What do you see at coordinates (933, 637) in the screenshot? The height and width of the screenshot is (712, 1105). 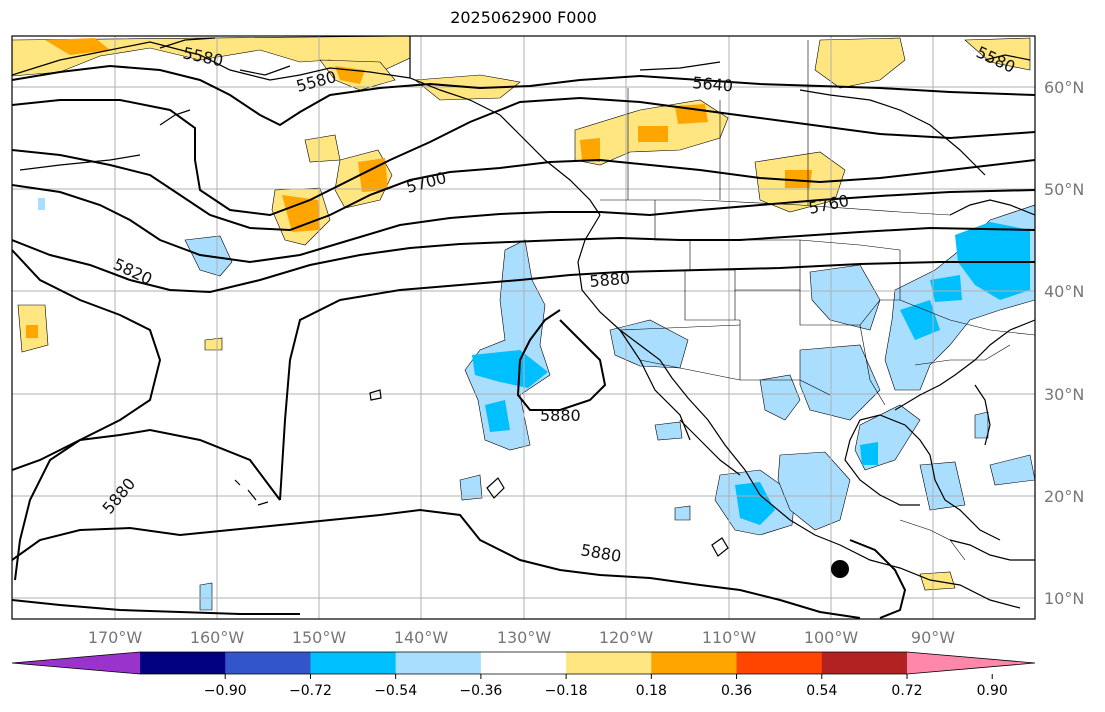 I see `longitude-label: 90°W` at bounding box center [933, 637].